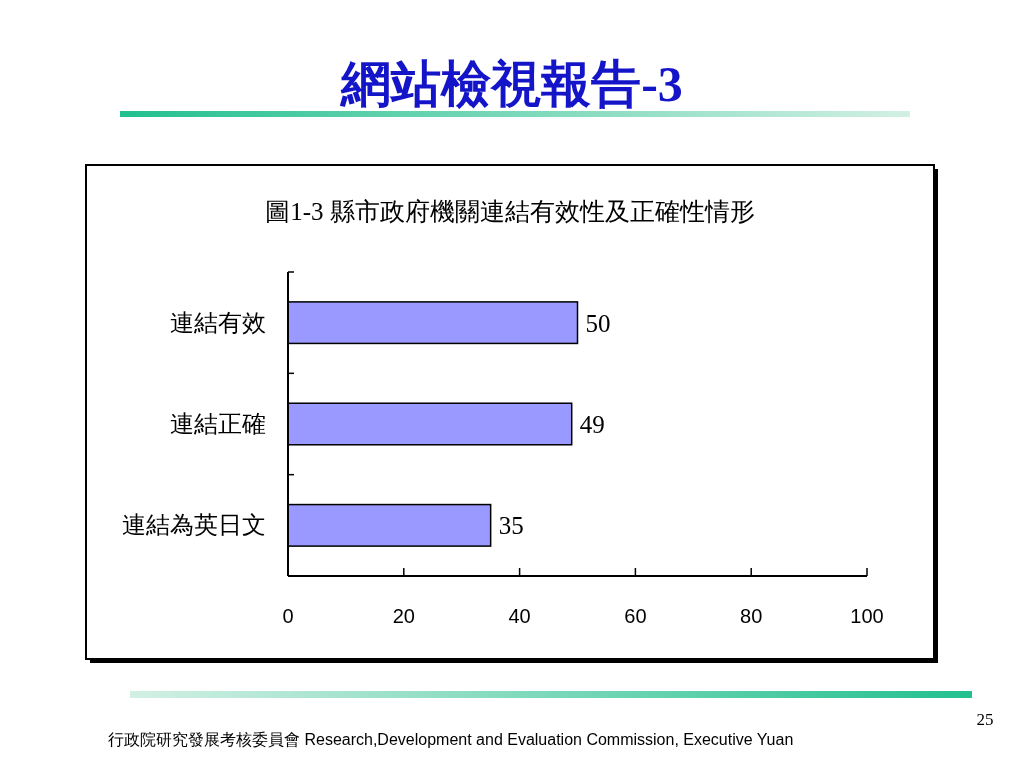 This screenshot has width=1024, height=768. I want to click on chart-title: 網站檢視報告-3, so click(511, 84).